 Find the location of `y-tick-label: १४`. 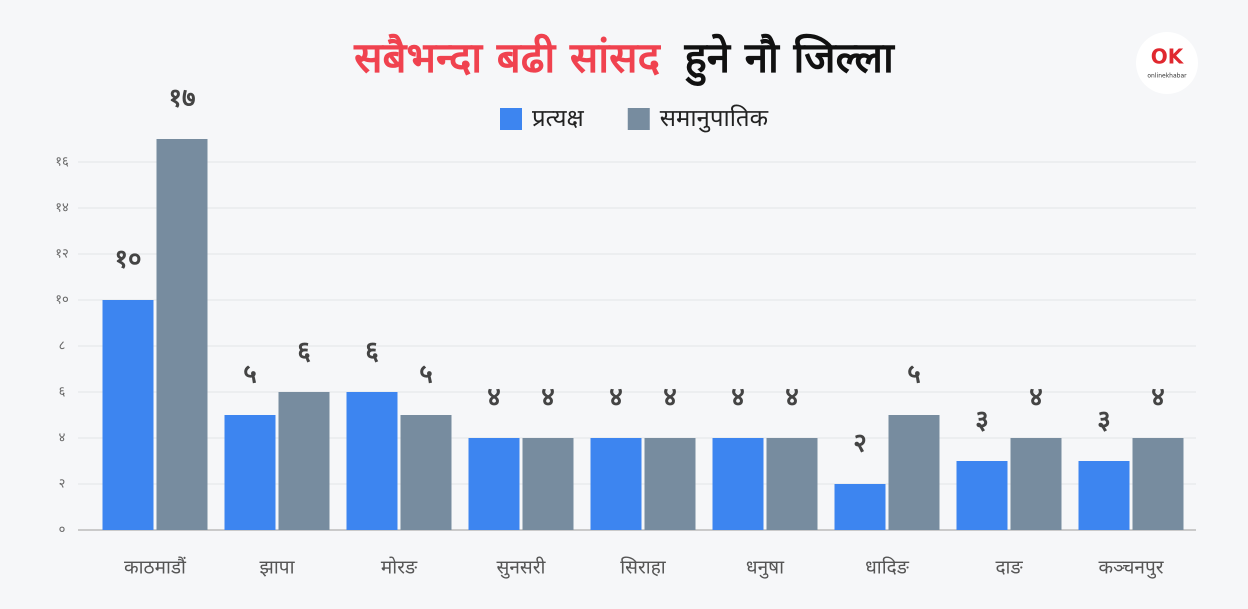

y-tick-label: १४ is located at coordinates (62, 208).